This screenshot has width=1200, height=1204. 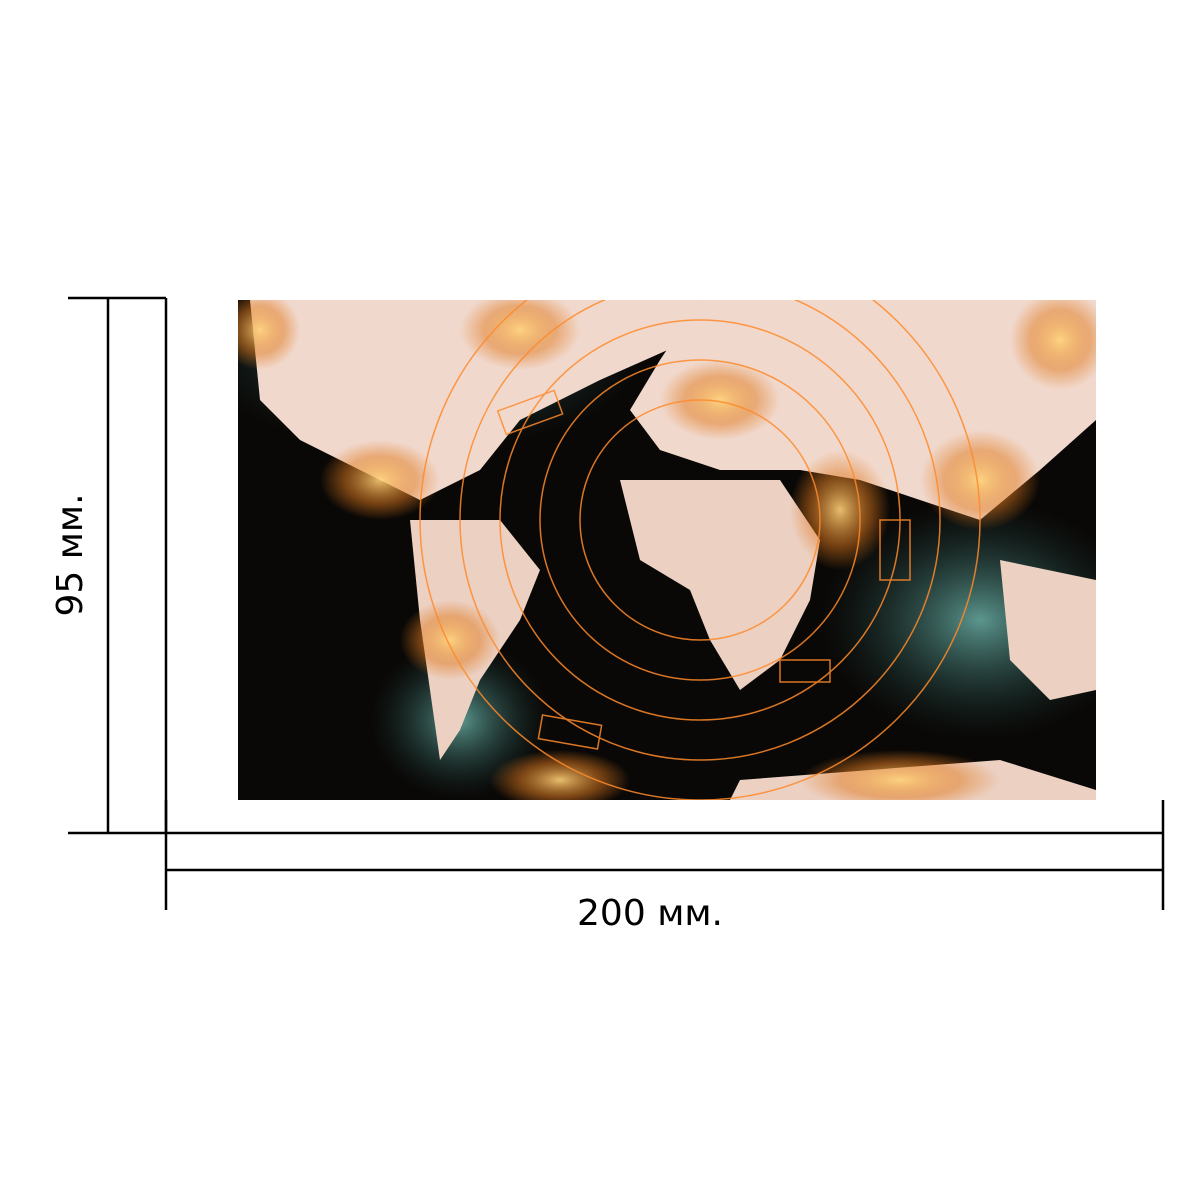 What do you see at coordinates (70, 554) in the screenshot?
I see `height-label: 95 мм.` at bounding box center [70, 554].